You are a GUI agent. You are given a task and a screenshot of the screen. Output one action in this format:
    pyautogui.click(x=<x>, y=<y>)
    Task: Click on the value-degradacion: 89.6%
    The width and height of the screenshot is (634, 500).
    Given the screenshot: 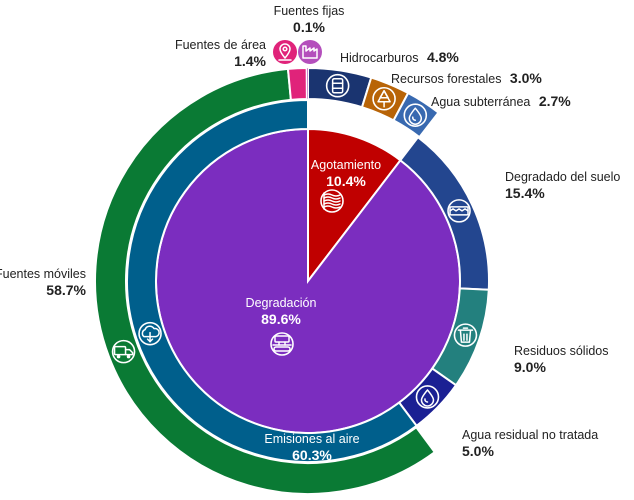 What is the action you would take?
    pyautogui.click(x=281, y=319)
    